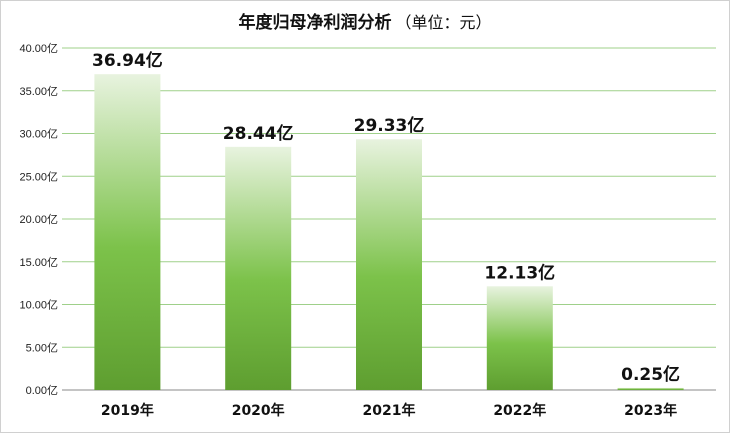 The width and height of the screenshot is (730, 433). Describe the element at coordinates (38, 262) in the screenshot. I see `y-tick-label: 15.00亿` at that location.